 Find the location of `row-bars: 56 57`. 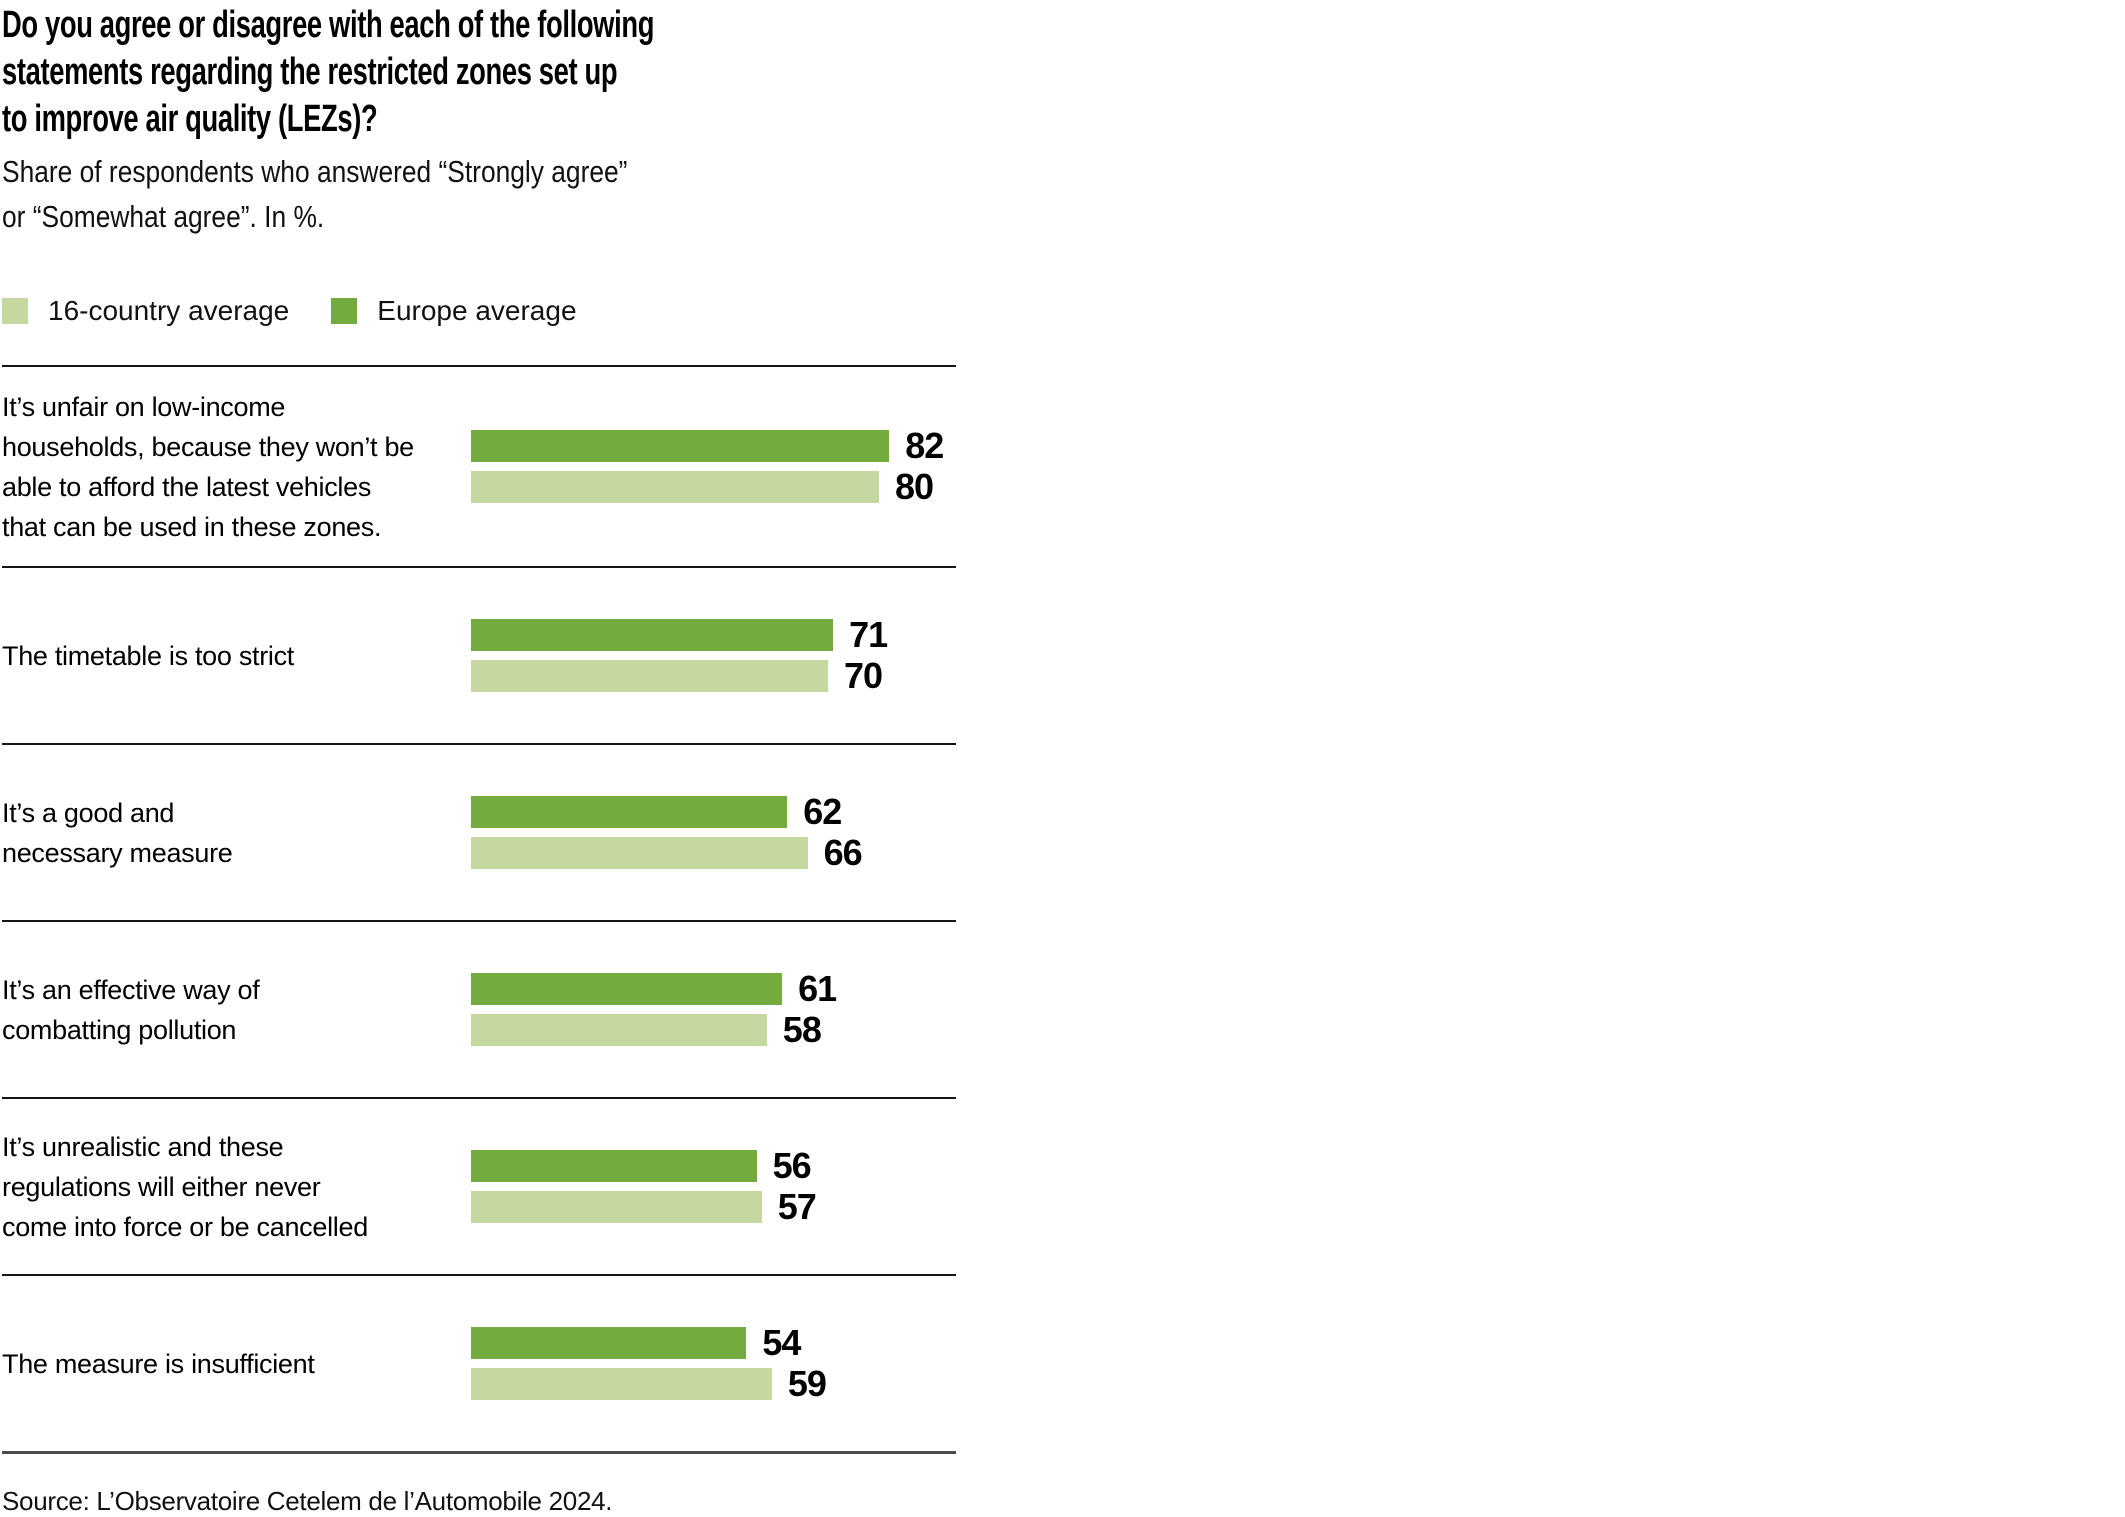

row-bars: 56 57 is located at coordinates (726, 1186).